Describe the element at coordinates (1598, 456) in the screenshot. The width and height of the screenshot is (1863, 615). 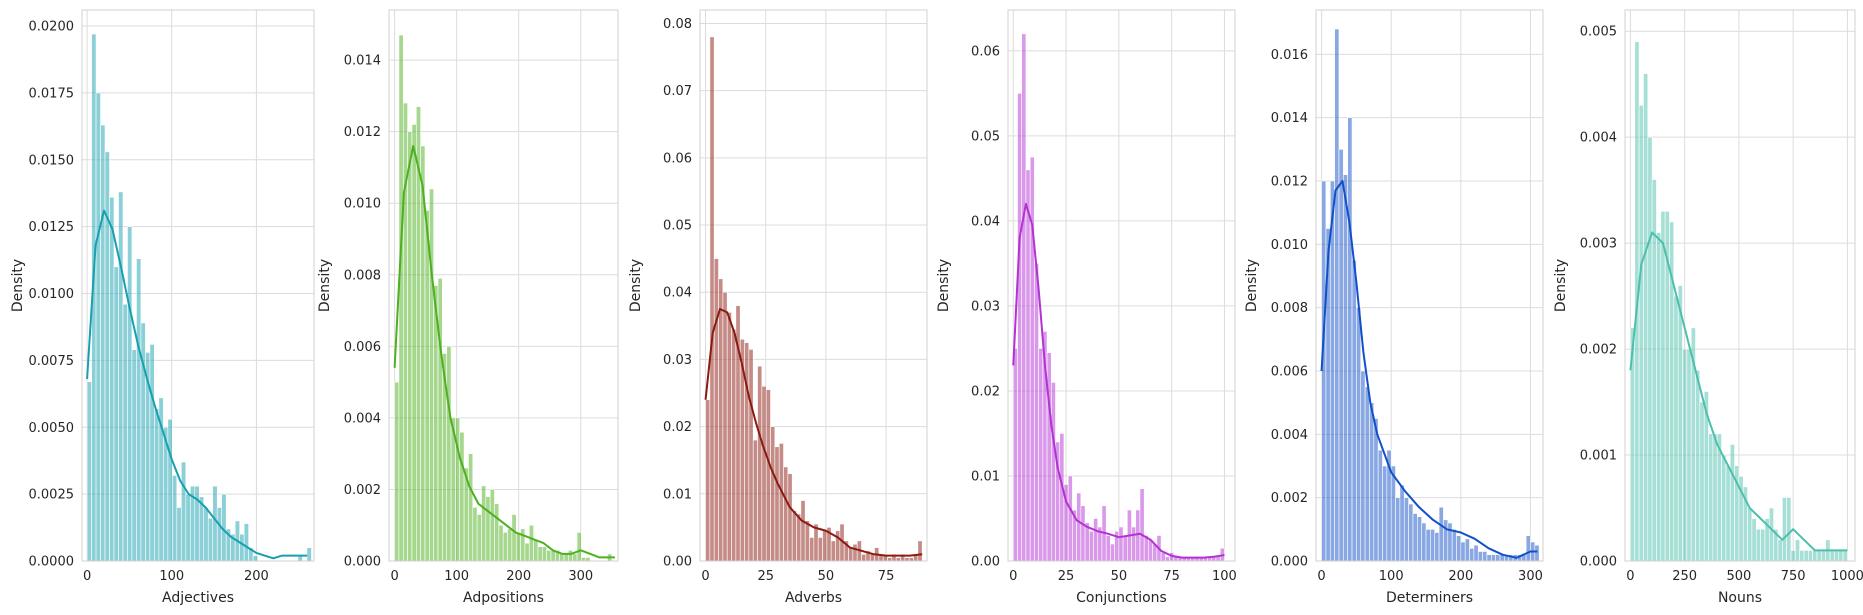
I see `y-tick-label: 0.001` at that location.